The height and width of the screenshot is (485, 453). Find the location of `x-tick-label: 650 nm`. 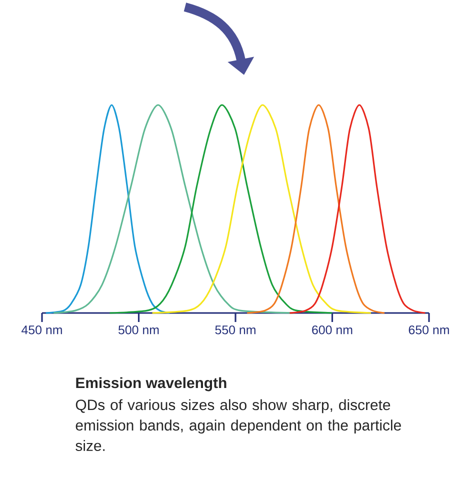

x-tick-label: 650 nm is located at coordinates (428, 329).